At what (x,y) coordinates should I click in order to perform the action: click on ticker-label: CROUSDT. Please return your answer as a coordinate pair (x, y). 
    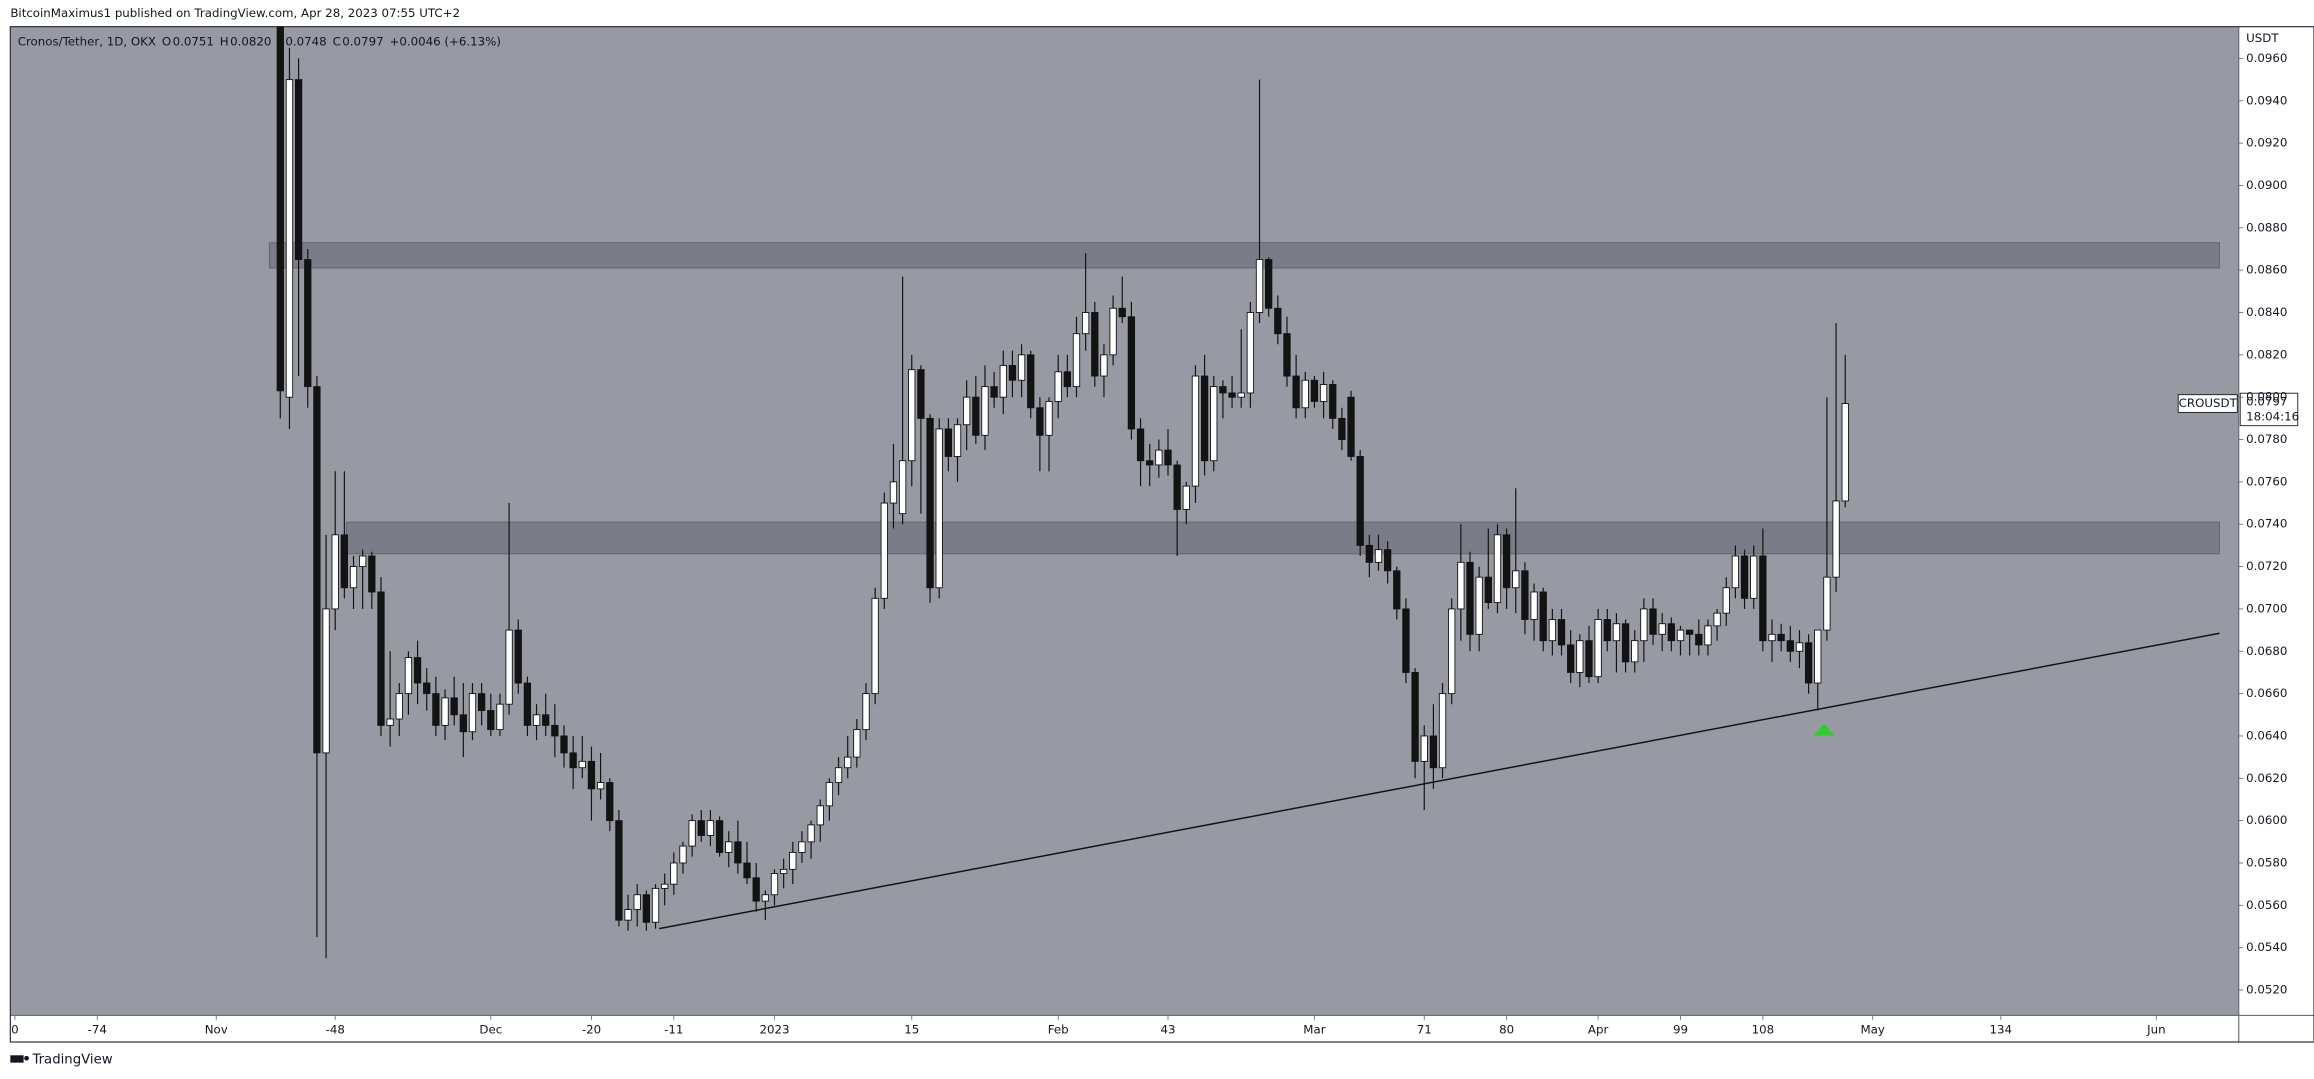
    Looking at the image, I should click on (2208, 403).